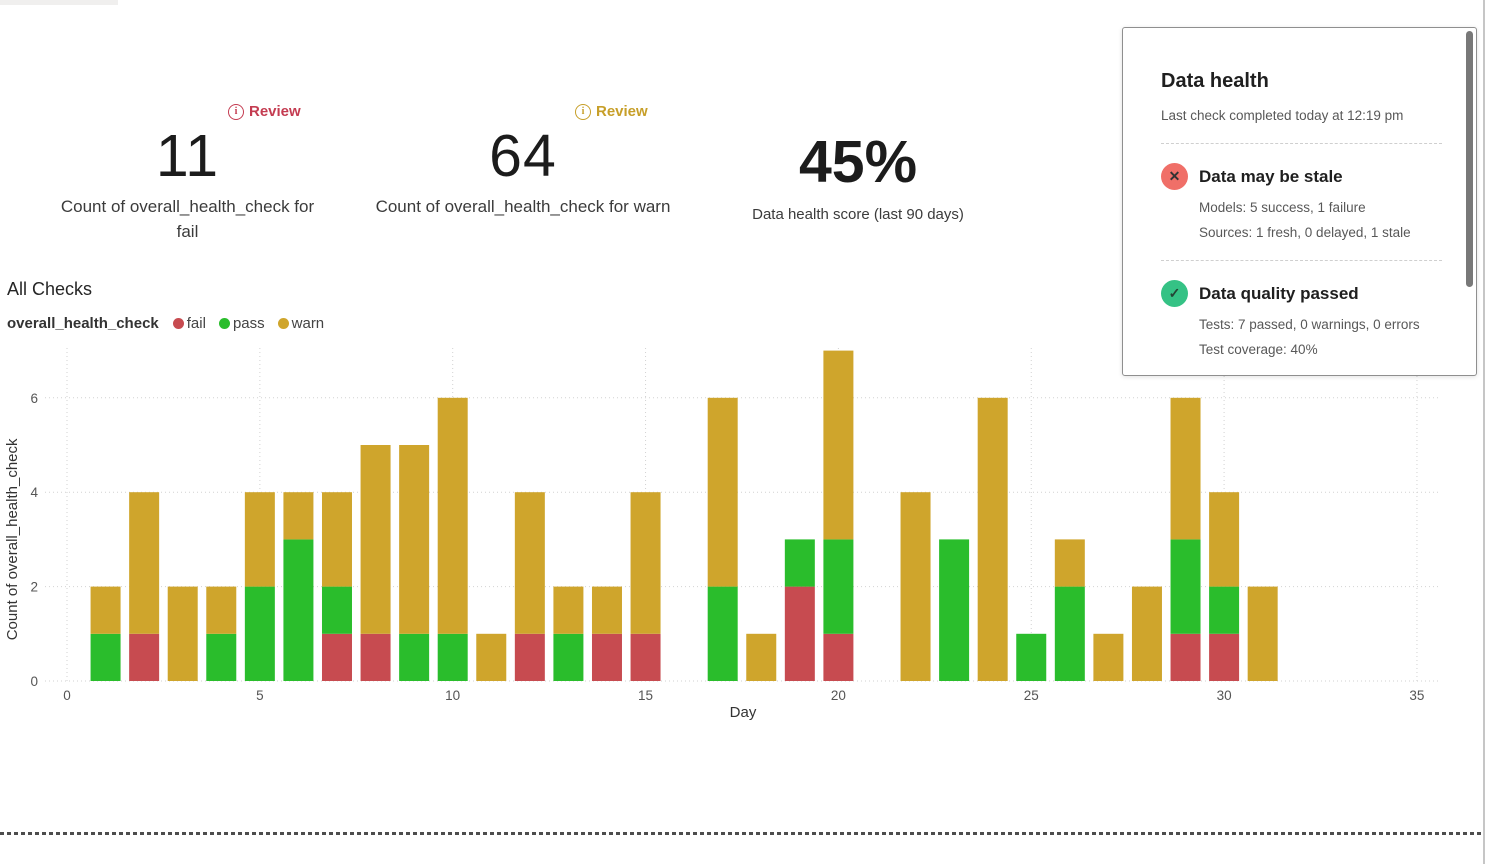  What do you see at coordinates (34, 492) in the screenshot?
I see `y-tick-label: 4` at bounding box center [34, 492].